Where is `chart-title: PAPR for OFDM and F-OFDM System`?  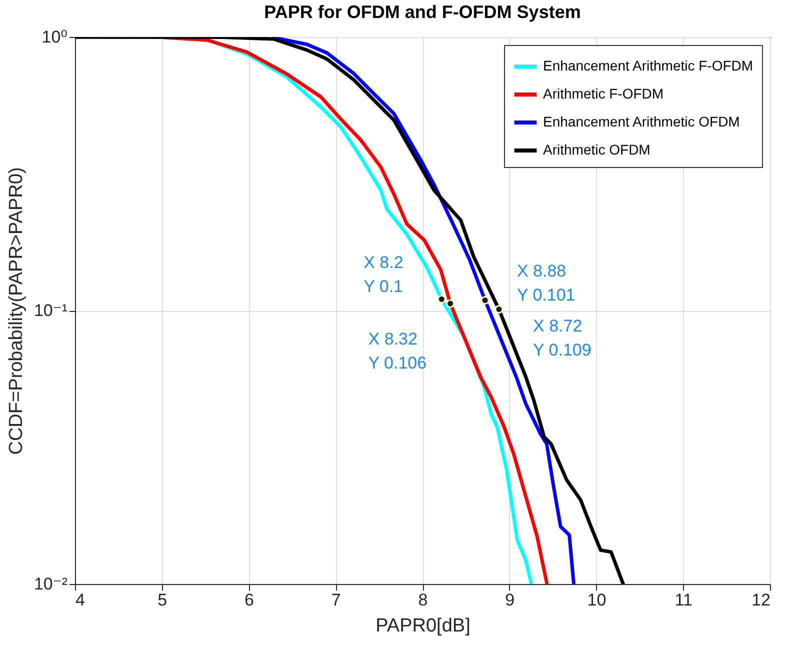 chart-title: PAPR for OFDM and F-OFDM System is located at coordinates (422, 12).